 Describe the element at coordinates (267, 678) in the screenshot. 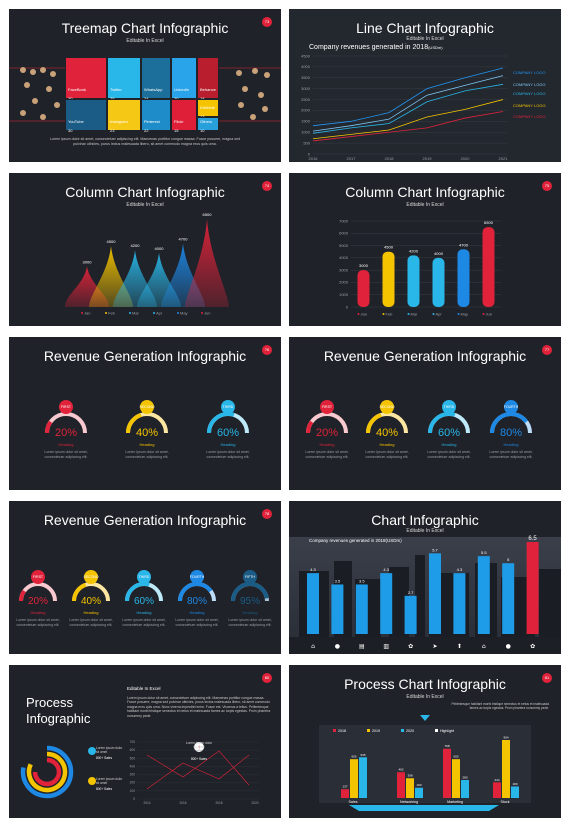

I see `page-number-badge: 80` at that location.